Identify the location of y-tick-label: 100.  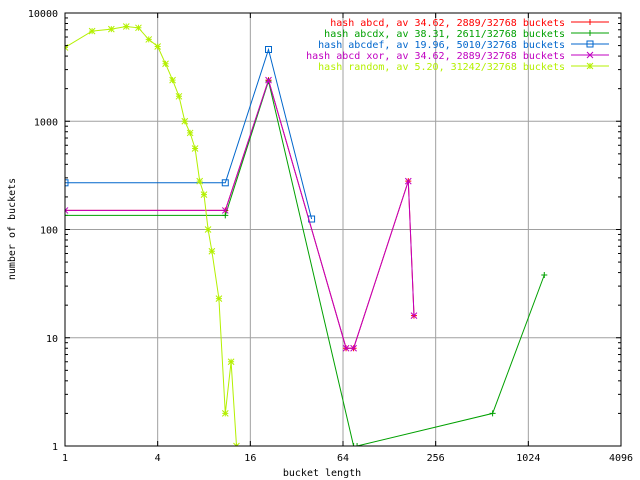
(49, 231).